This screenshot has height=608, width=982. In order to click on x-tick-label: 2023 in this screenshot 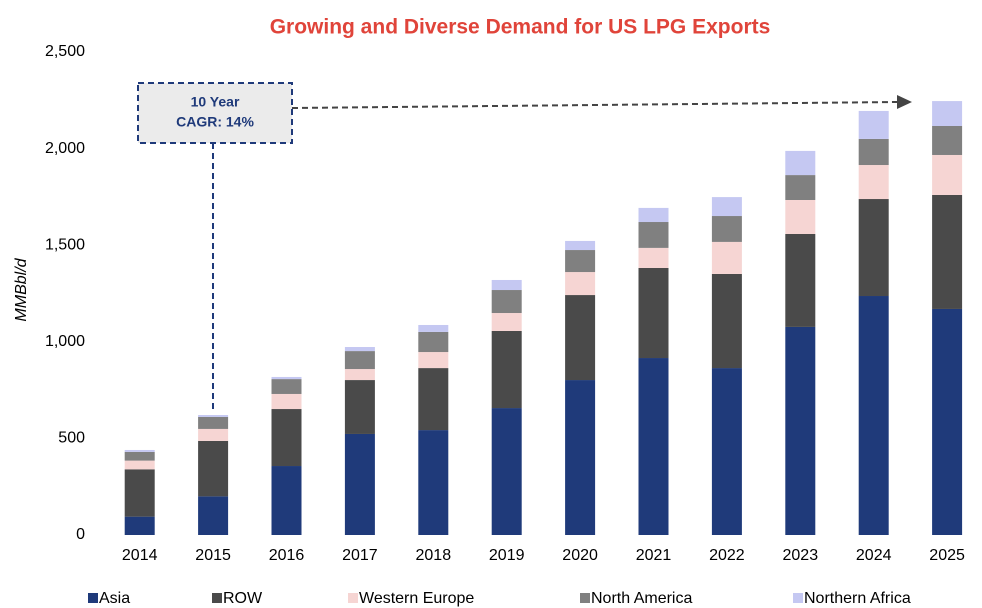, I will do `click(801, 555)`.